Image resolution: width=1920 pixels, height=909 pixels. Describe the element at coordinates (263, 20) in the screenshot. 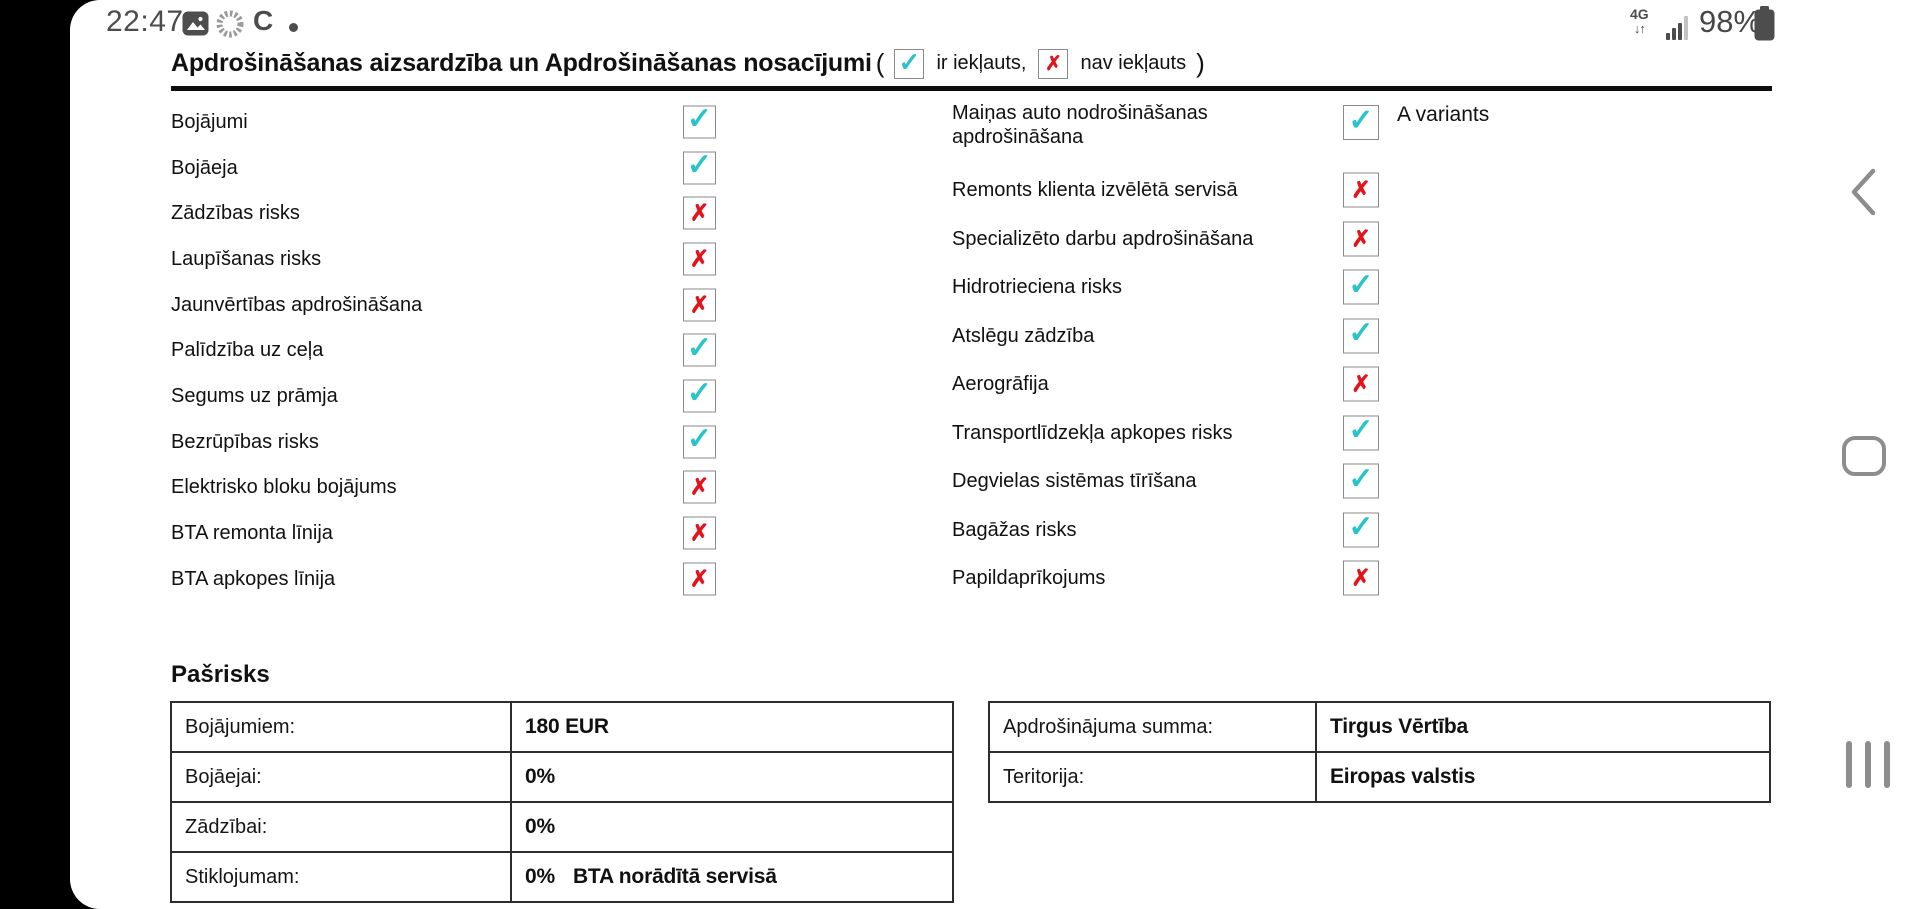

I see `c-app-icon: C` at that location.